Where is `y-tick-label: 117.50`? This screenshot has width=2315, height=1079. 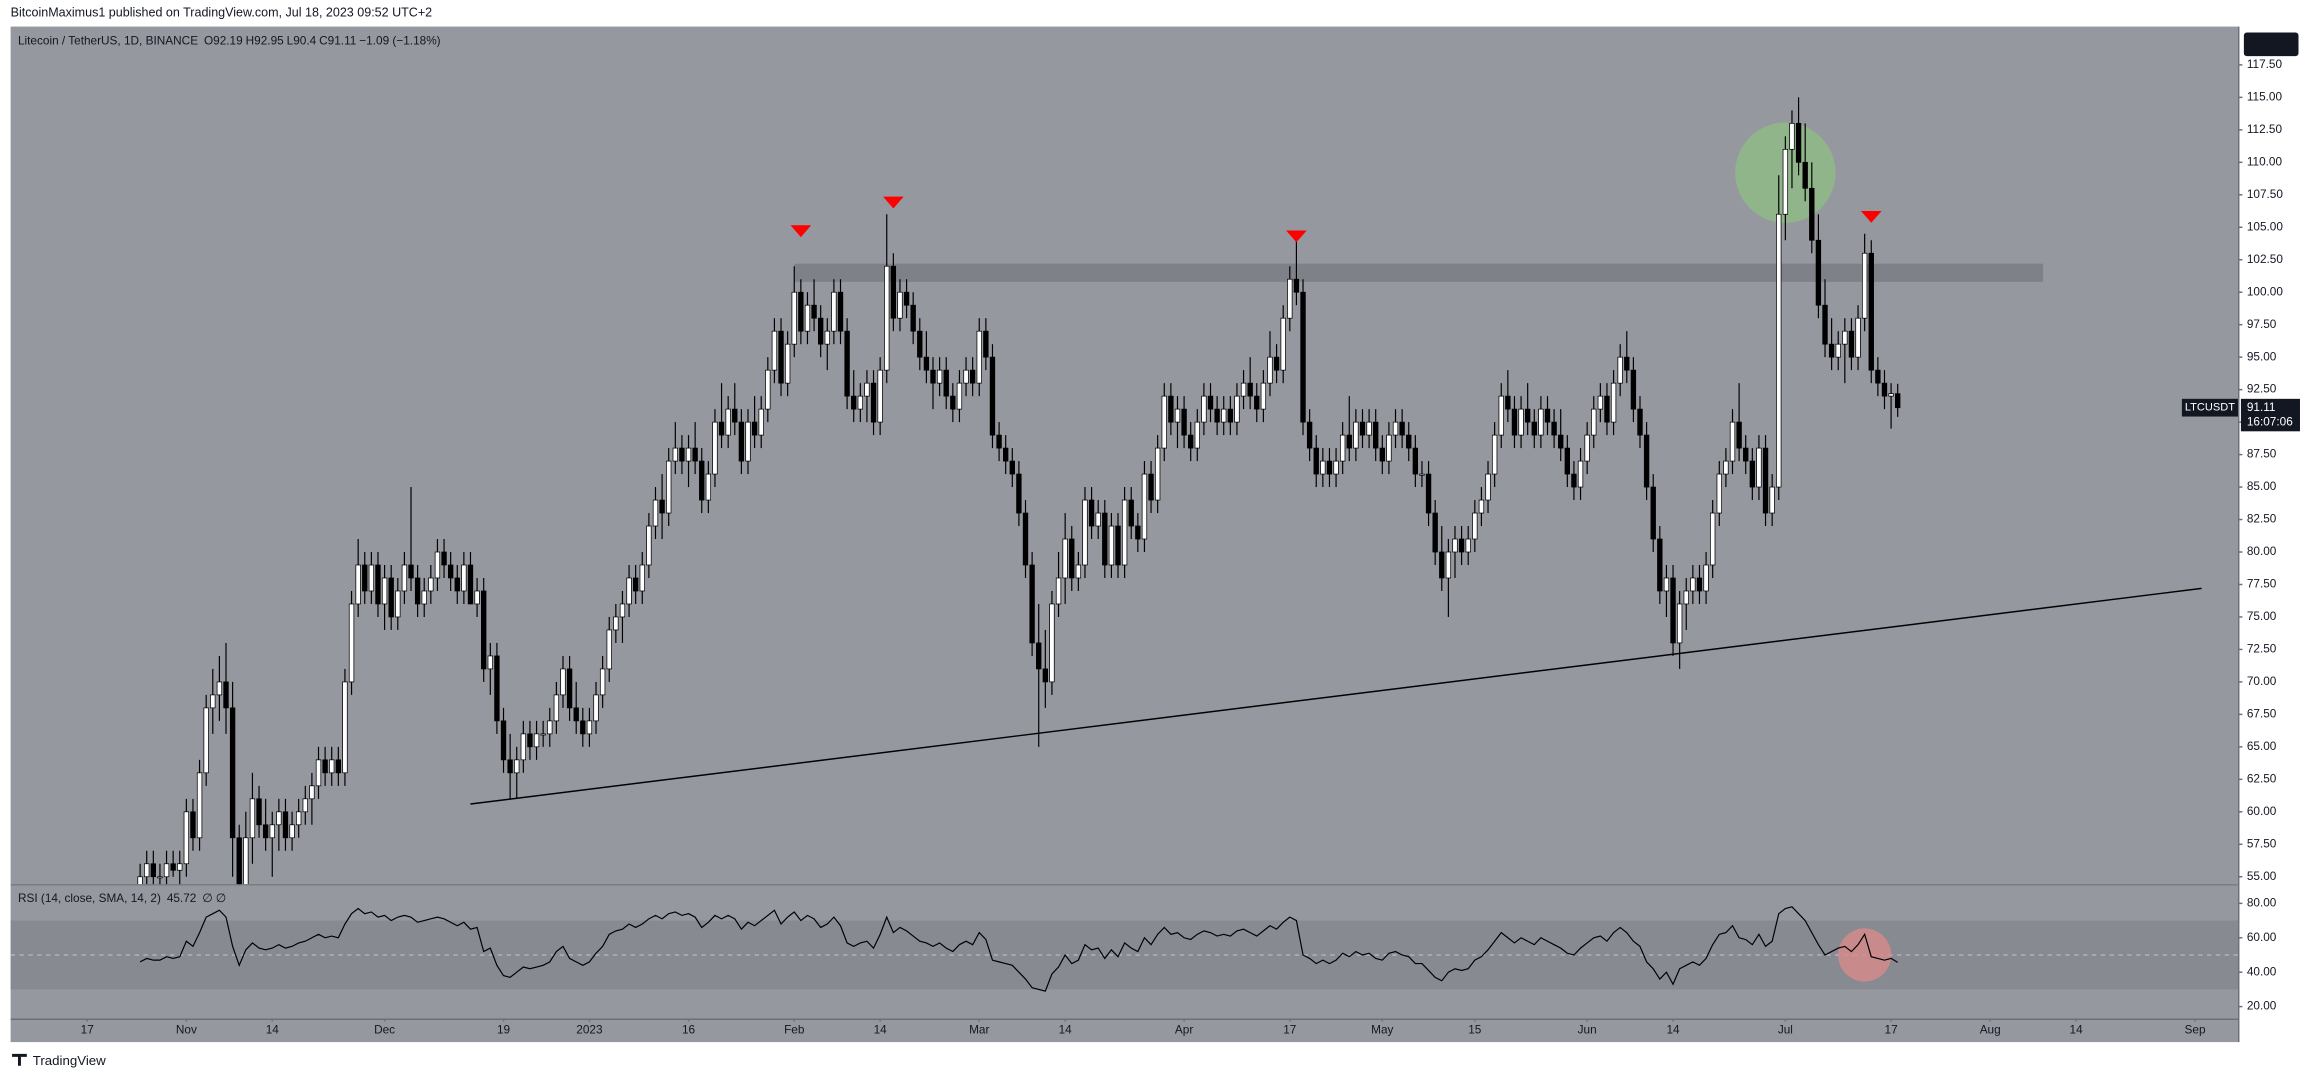
y-tick-label: 117.50 is located at coordinates (2265, 64).